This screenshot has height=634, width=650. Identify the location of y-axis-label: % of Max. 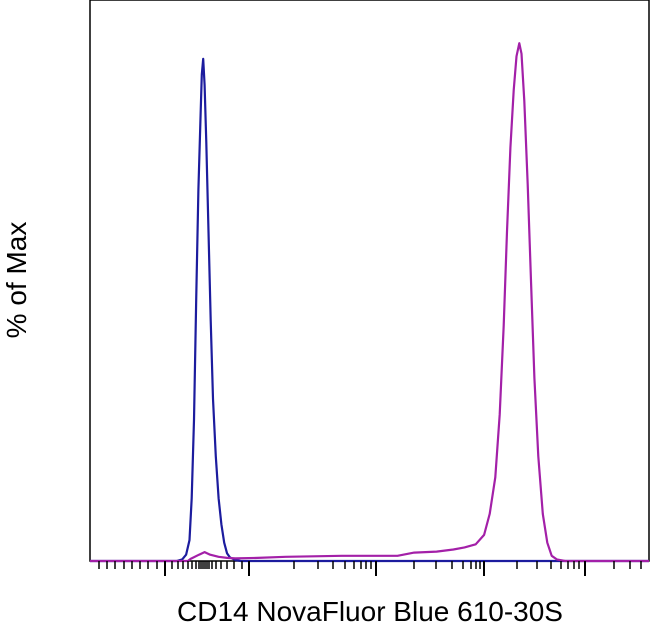
(16, 280).